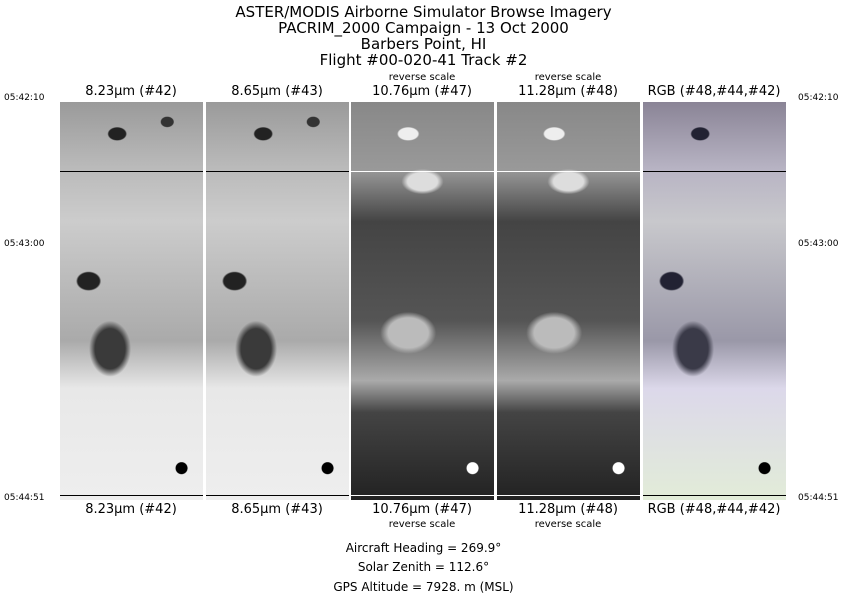  Describe the element at coordinates (818, 98) in the screenshot. I see `time-start-right: 05:42:10` at that location.